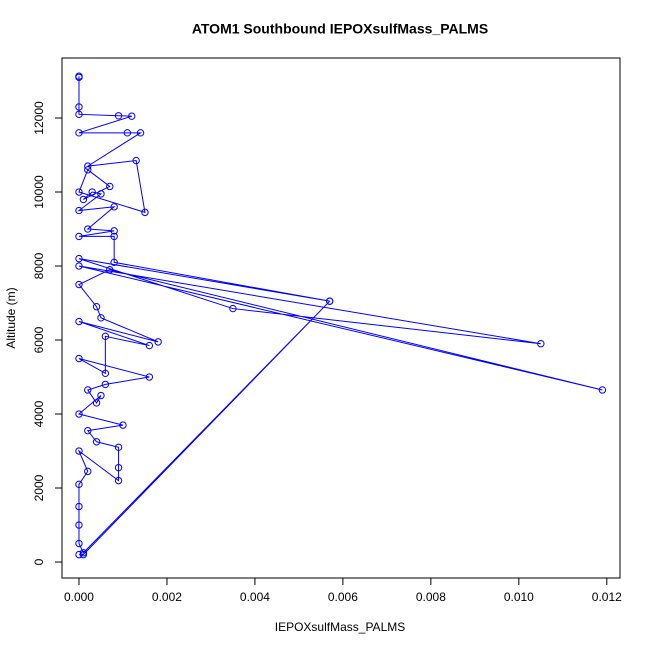 The width and height of the screenshot is (650, 650). I want to click on x-tick-label: 0.000, so click(79, 597).